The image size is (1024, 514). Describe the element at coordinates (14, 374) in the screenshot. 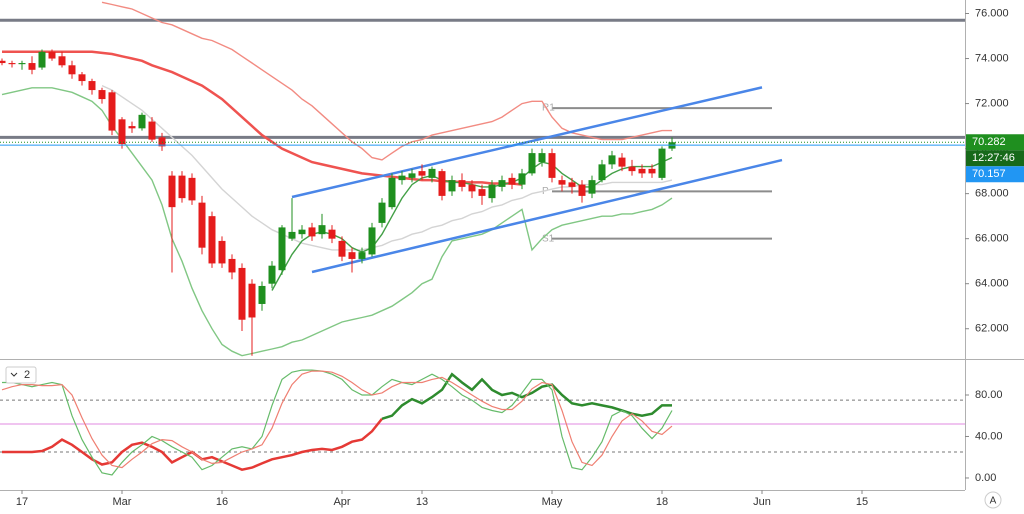

I see `chevron-icon` at that location.